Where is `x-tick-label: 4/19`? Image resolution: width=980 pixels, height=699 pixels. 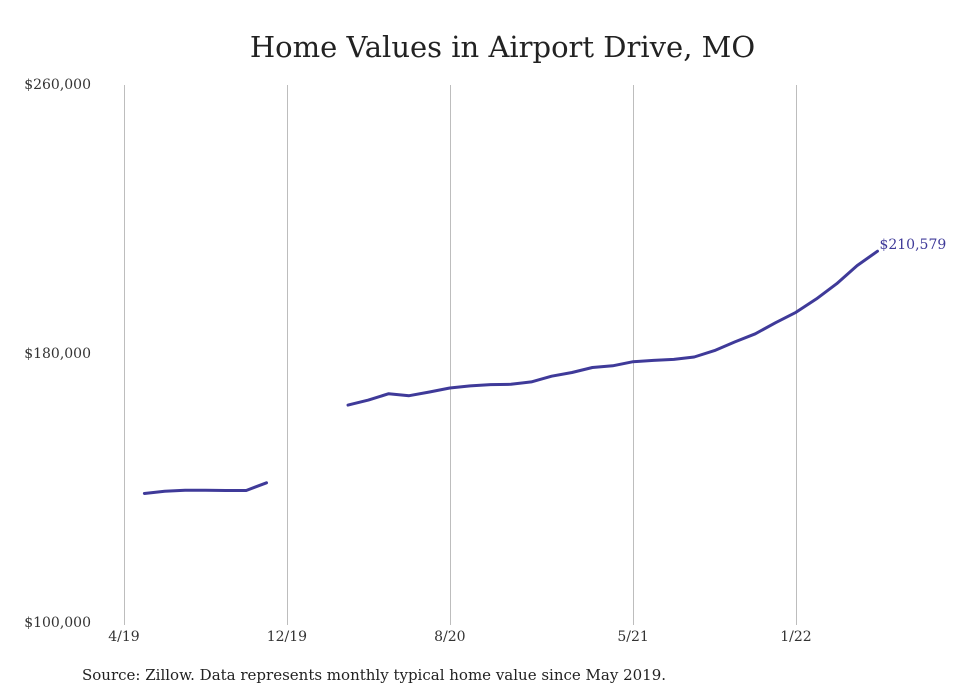 x-tick-label: 4/19 is located at coordinates (123, 637).